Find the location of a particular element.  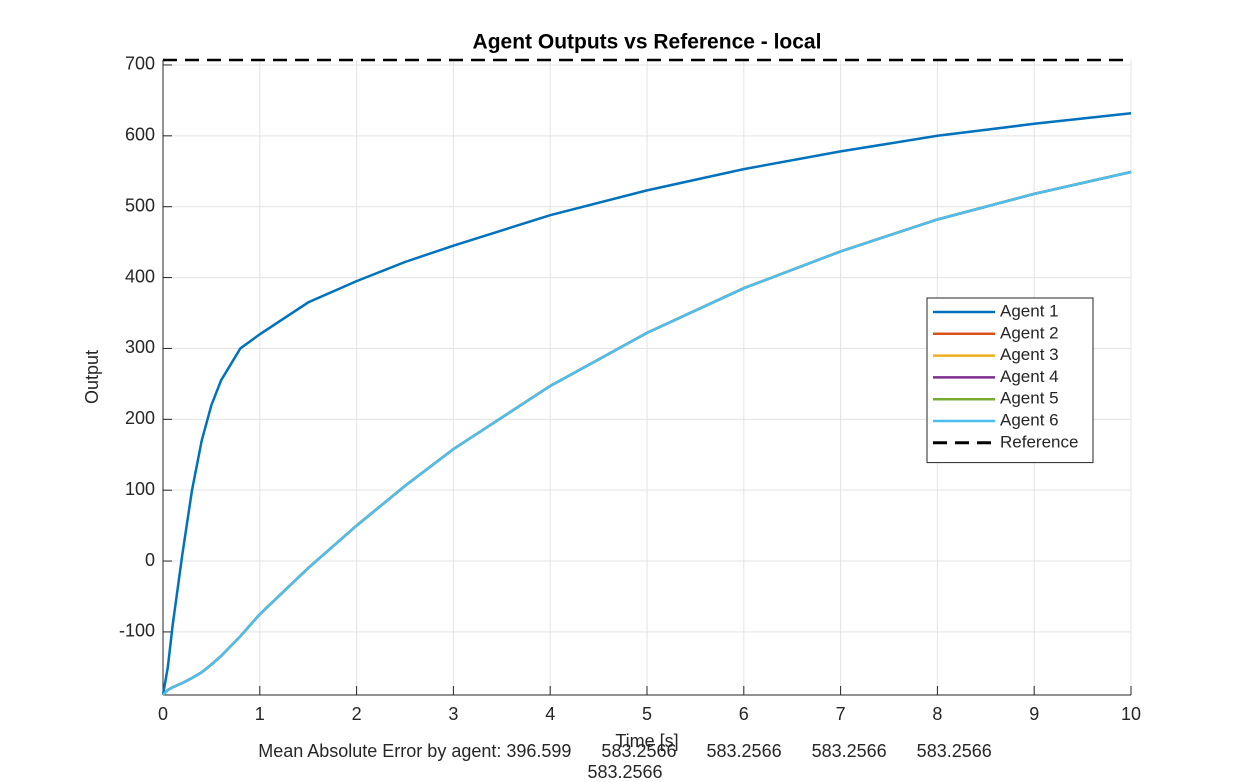

legend-label: Agent 3 is located at coordinates (1029, 354).